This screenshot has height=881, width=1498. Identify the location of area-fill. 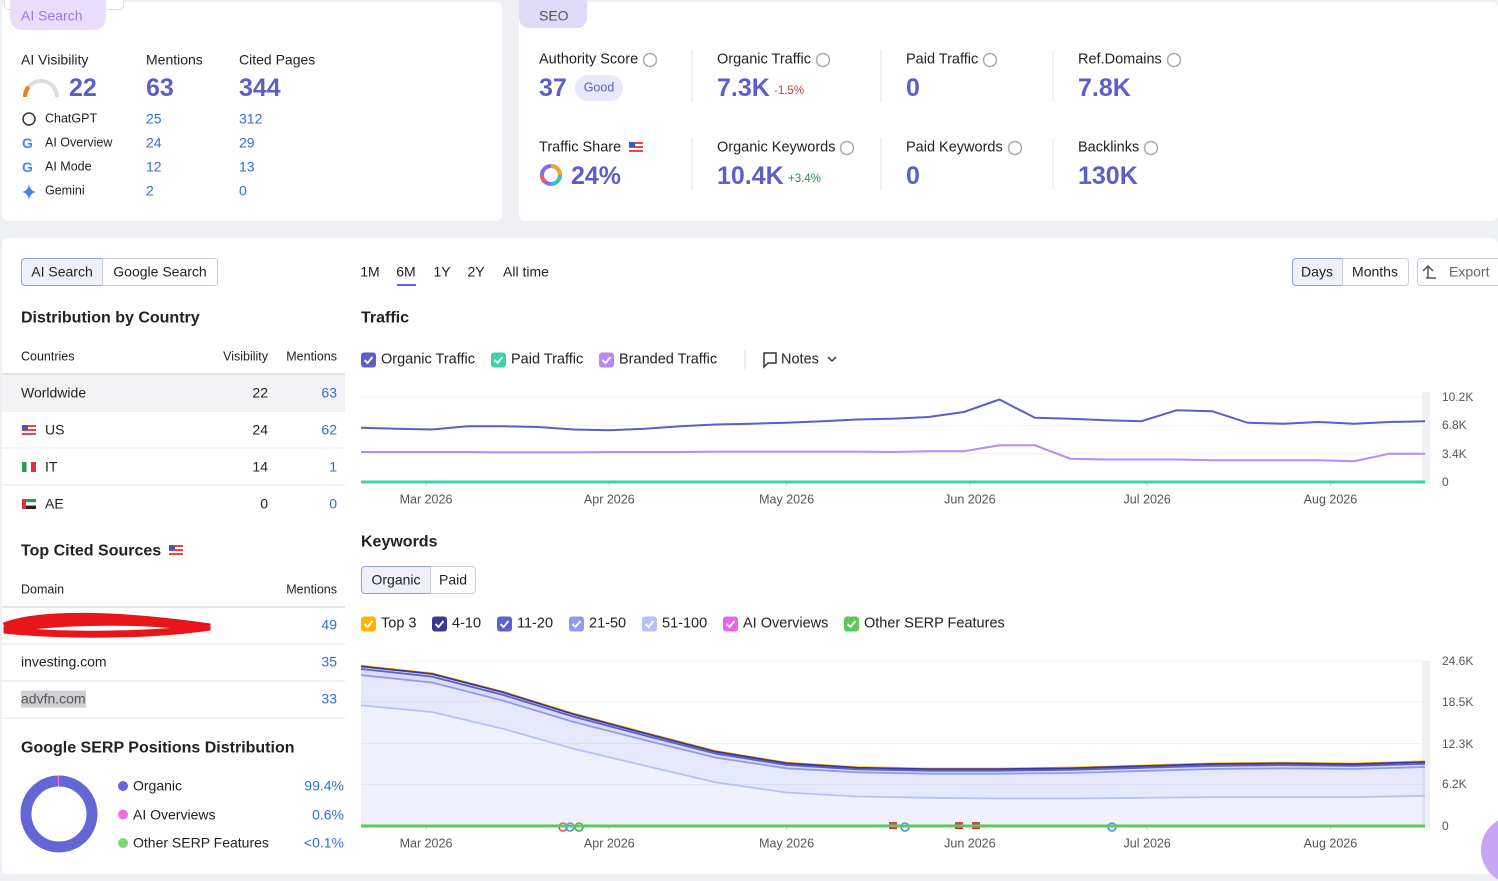
(893, 765).